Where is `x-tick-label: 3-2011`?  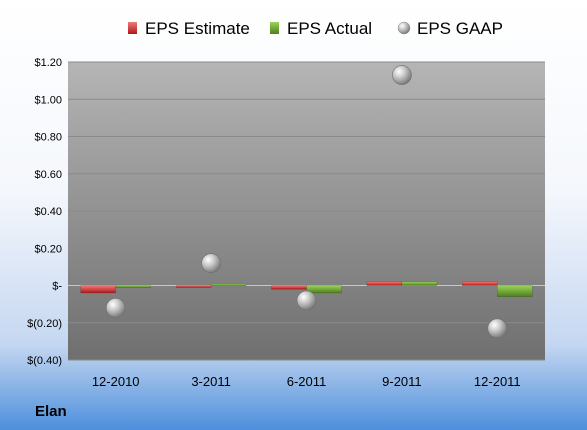
x-tick-label: 3-2011 is located at coordinates (211, 381).